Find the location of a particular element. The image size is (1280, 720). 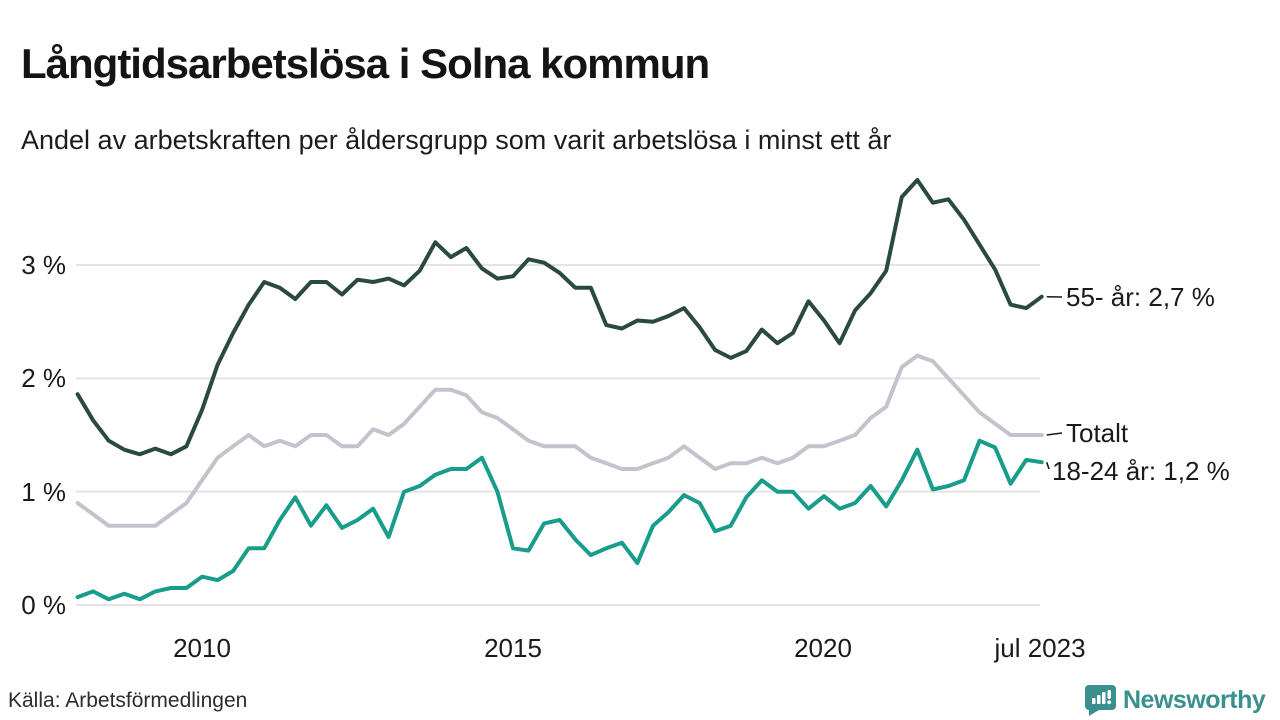

series-label-55-ar: 55- år: 2,7 % is located at coordinates (1140, 297).